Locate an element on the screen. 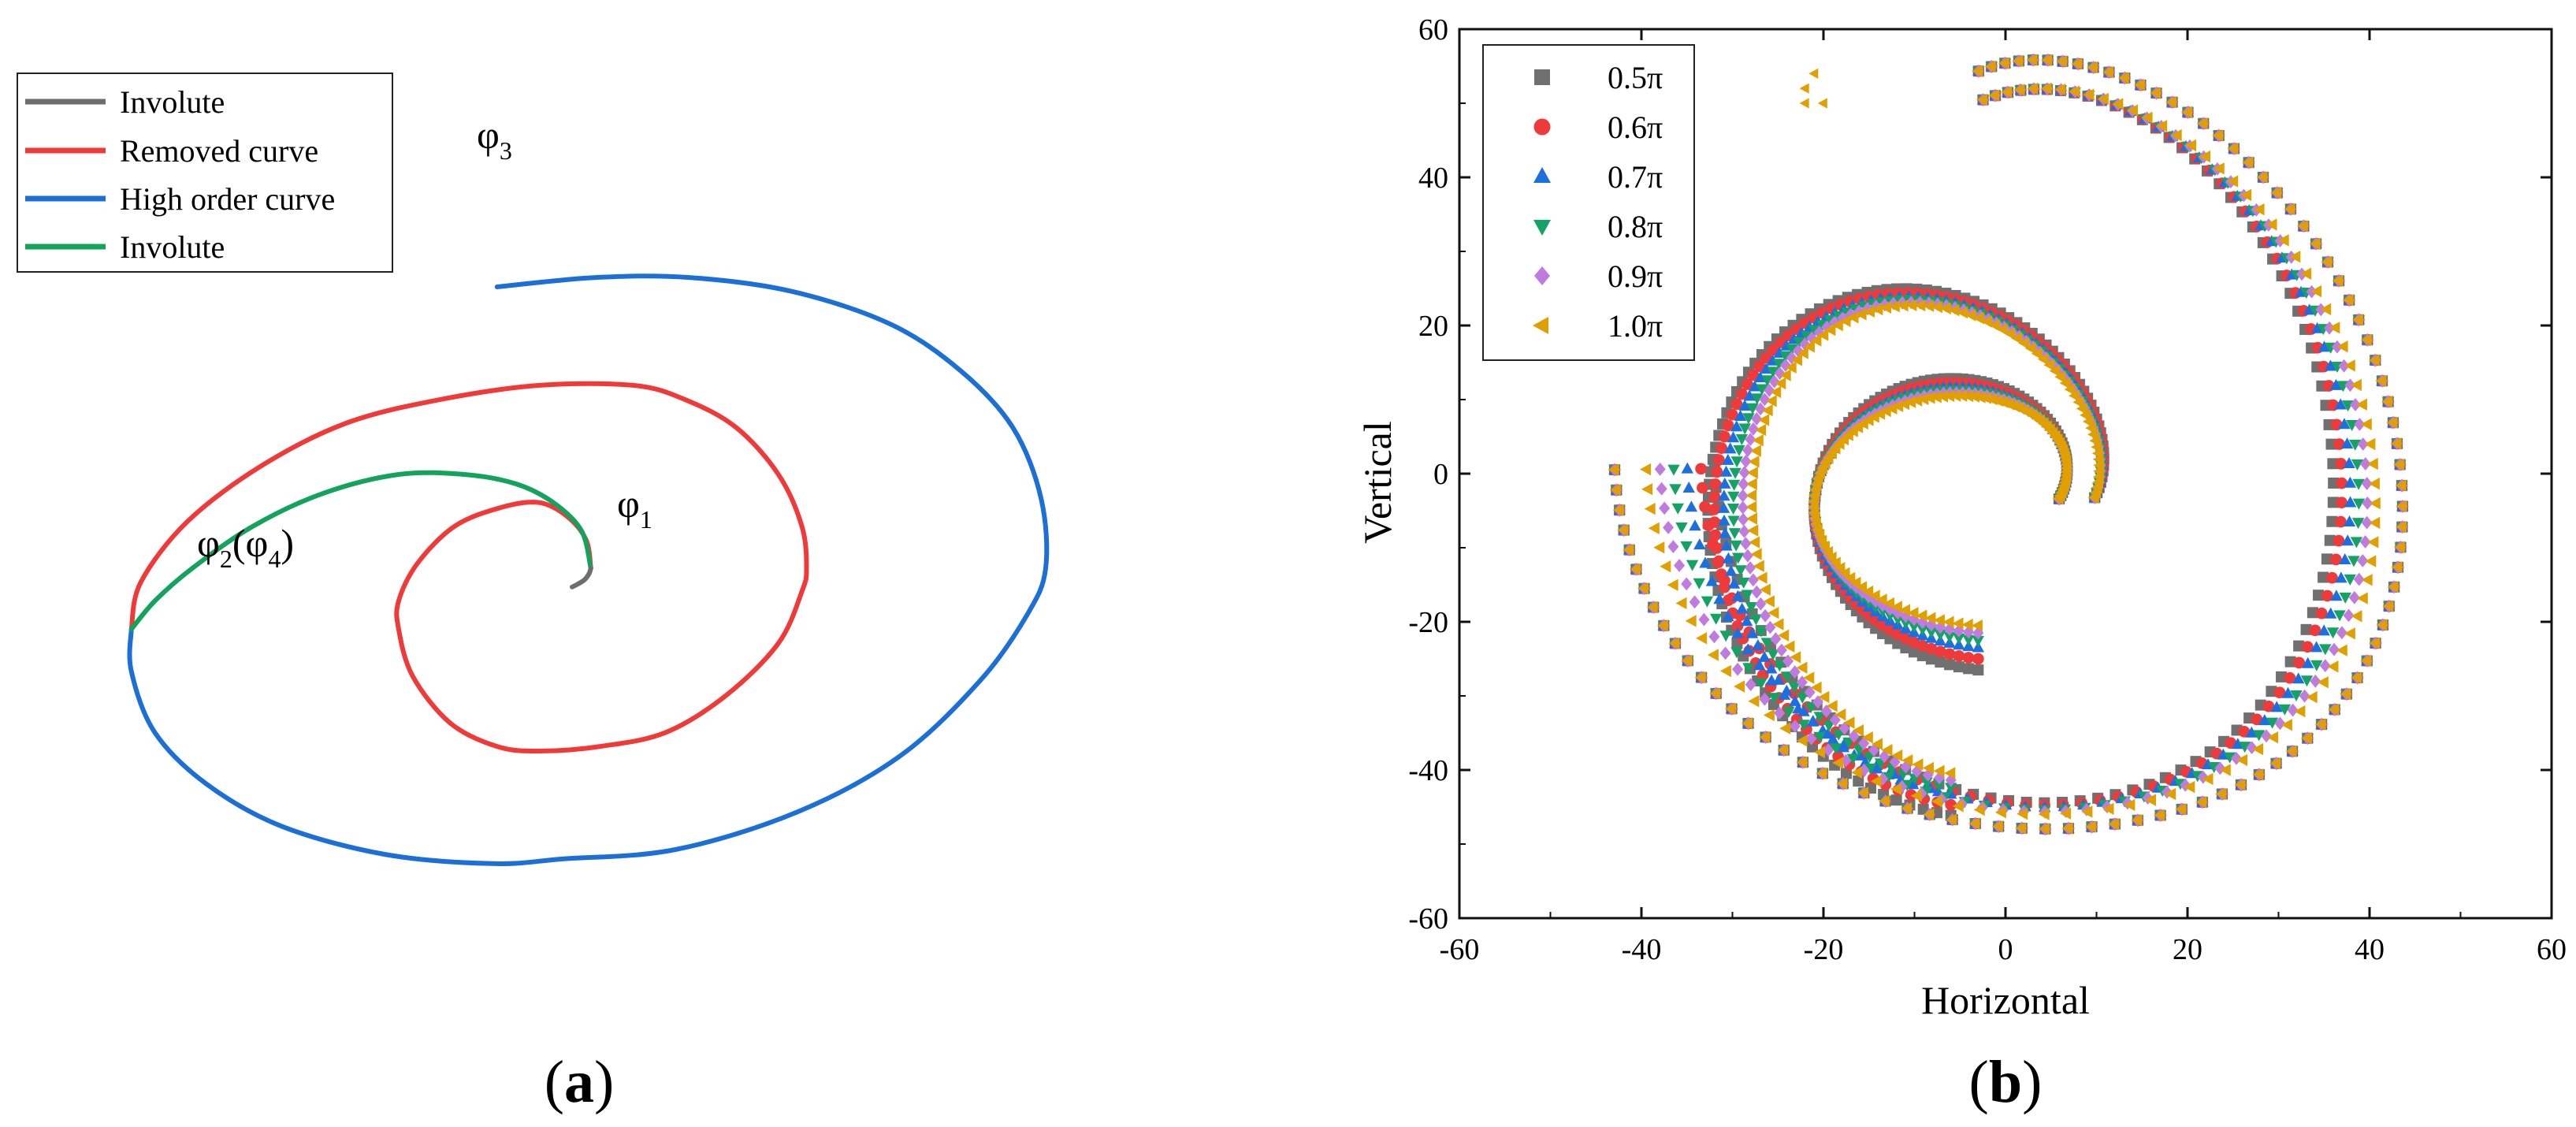 The height and width of the screenshot is (1127, 2576). y-tick-label: 40 is located at coordinates (1433, 178).